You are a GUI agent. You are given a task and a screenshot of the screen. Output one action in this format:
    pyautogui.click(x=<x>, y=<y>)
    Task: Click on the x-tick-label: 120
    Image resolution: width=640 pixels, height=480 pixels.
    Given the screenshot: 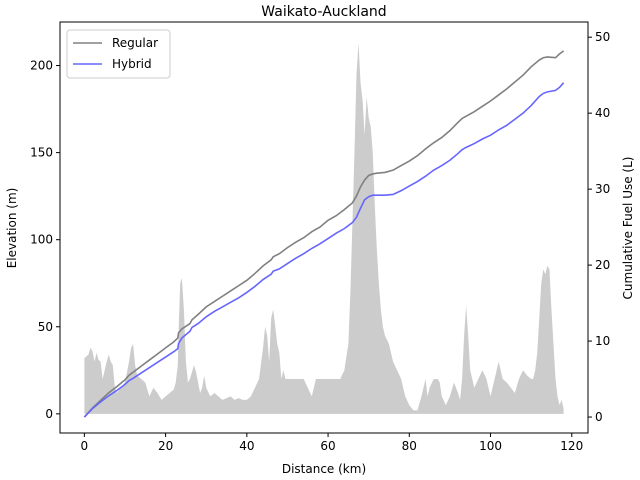 What is the action you would take?
    pyautogui.click(x=571, y=446)
    